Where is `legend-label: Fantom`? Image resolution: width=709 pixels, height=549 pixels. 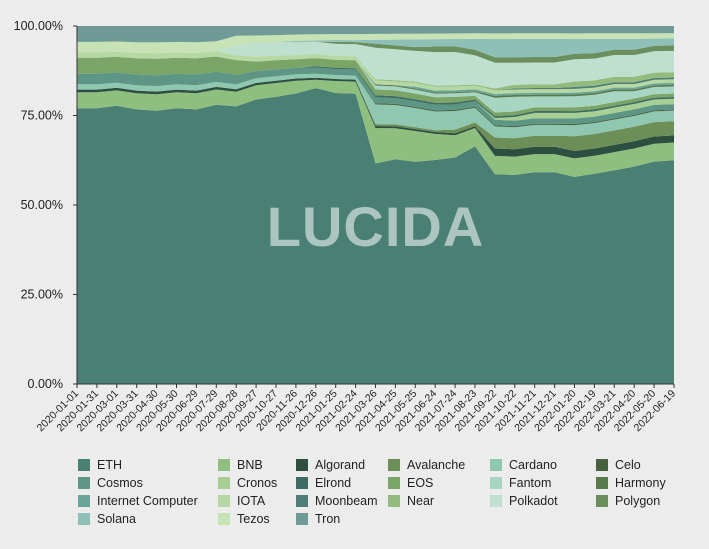
legend-label: Fantom is located at coordinates (530, 483).